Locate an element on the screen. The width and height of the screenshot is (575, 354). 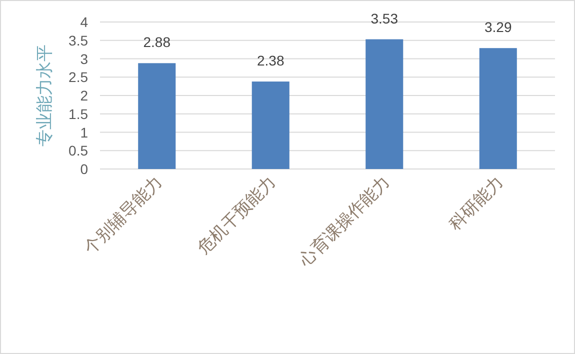
x-tick-label: 科研能力 is located at coordinates (476, 203).